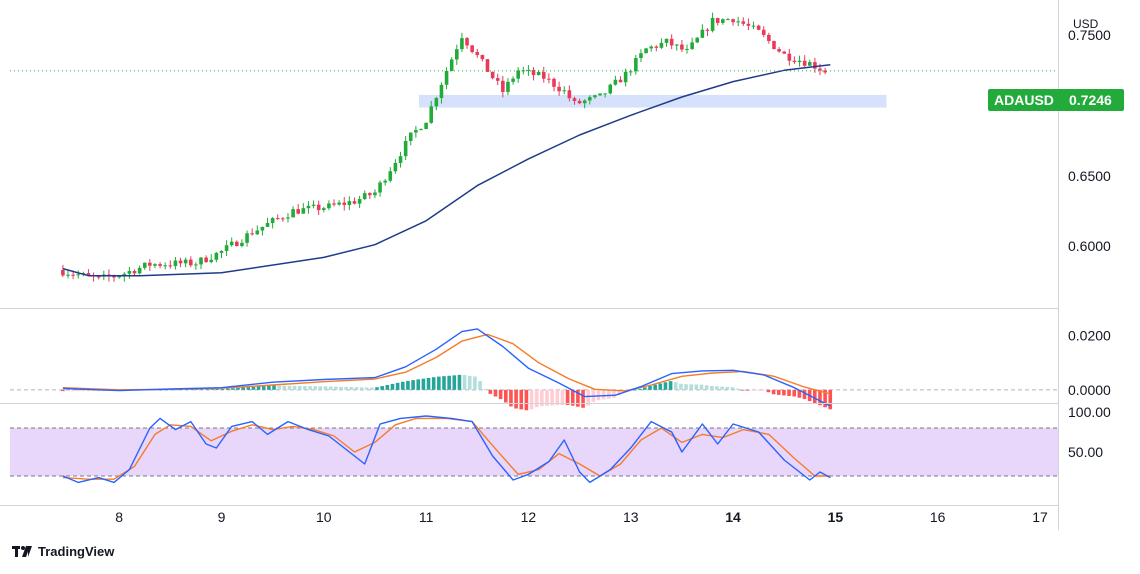 This screenshot has width=1140, height=574. What do you see at coordinates (1089, 412) in the screenshot?
I see `stoch-tick-label: 100.00` at bounding box center [1089, 412].